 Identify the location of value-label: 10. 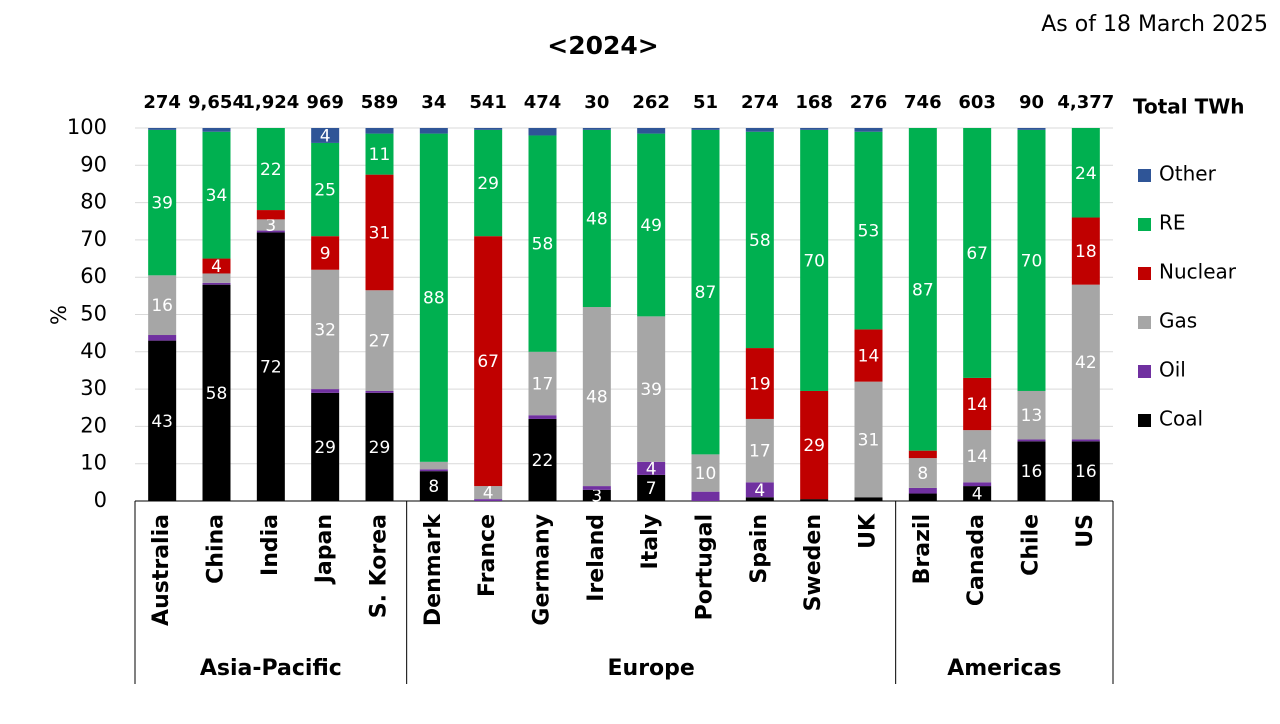
(706, 474).